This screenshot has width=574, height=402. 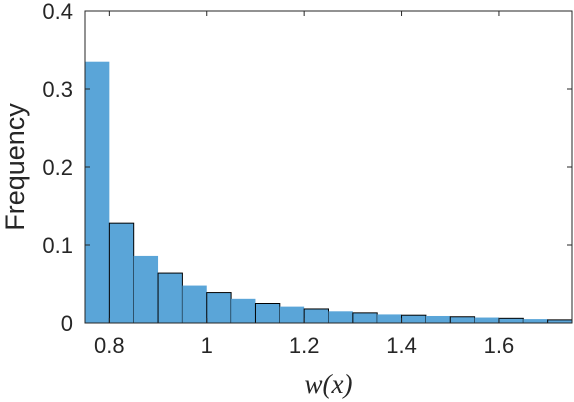 What do you see at coordinates (499, 345) in the screenshot?
I see `x-tick-label: 1.6` at bounding box center [499, 345].